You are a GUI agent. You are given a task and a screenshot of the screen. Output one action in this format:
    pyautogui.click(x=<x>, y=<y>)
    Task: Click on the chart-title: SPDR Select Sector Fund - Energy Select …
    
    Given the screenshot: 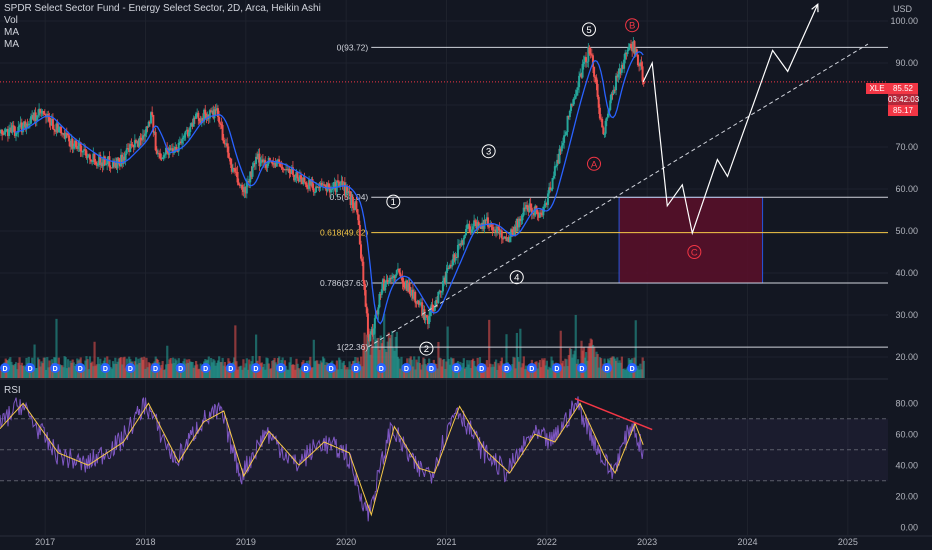 What is the action you would take?
    pyautogui.click(x=162, y=8)
    